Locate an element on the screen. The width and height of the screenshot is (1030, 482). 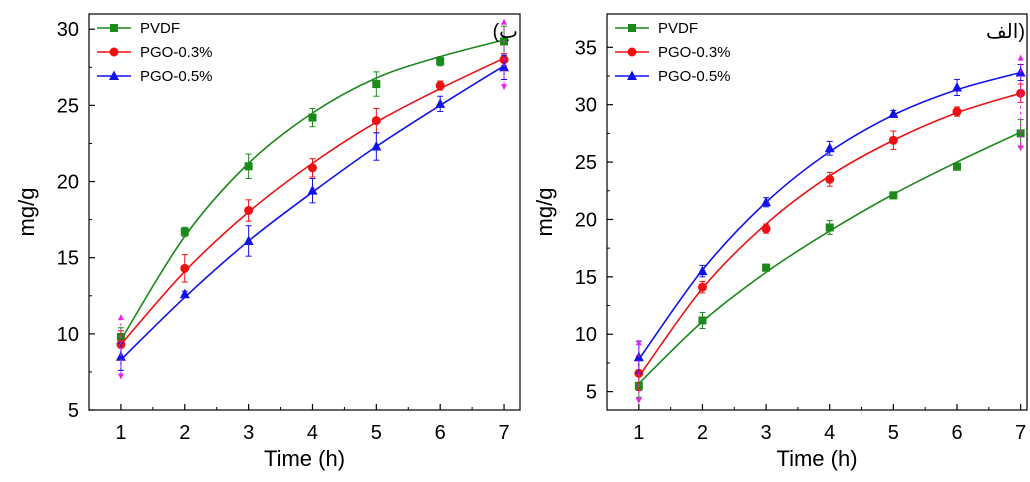
panel-label: (ب is located at coordinates (506, 32).